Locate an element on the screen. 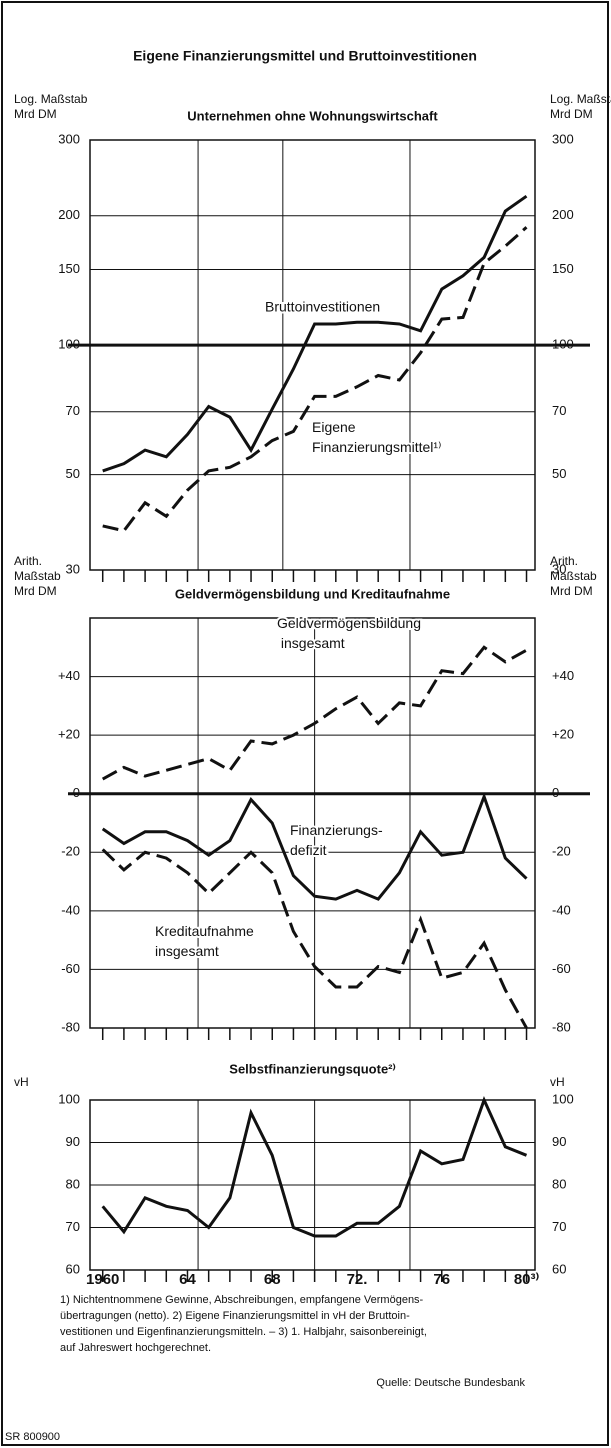 This screenshot has width=611, height=1448. y-tick-label: -80 is located at coordinates (70, 1026).